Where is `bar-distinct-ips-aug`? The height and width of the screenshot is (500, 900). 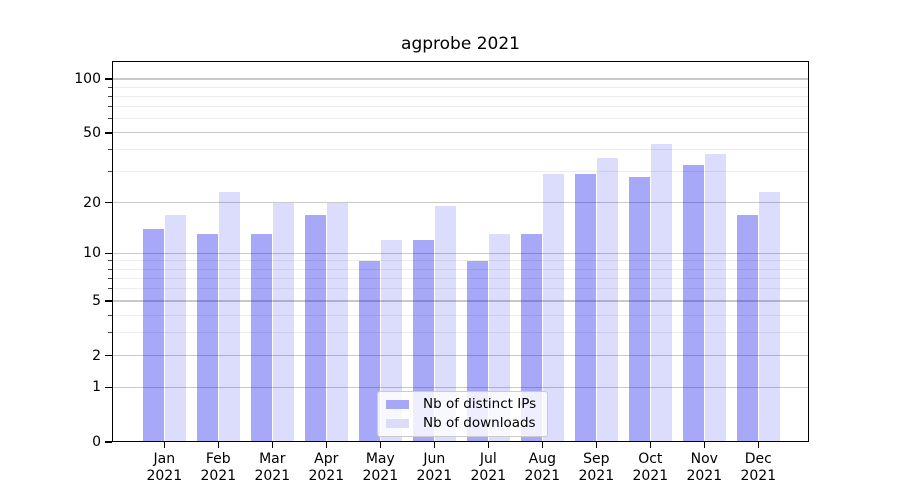 bar-distinct-ips-aug is located at coordinates (531, 338).